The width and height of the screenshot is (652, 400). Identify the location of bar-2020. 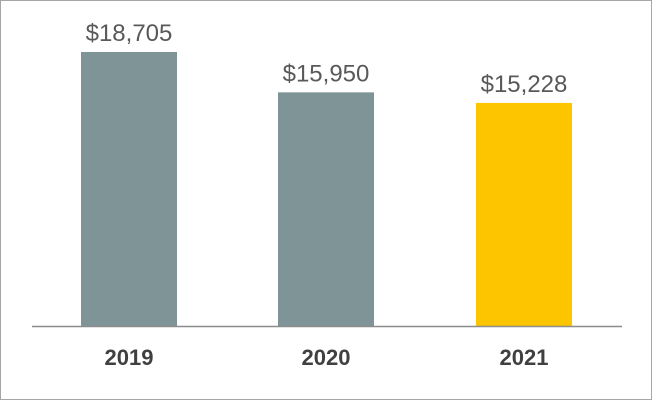
(326, 209).